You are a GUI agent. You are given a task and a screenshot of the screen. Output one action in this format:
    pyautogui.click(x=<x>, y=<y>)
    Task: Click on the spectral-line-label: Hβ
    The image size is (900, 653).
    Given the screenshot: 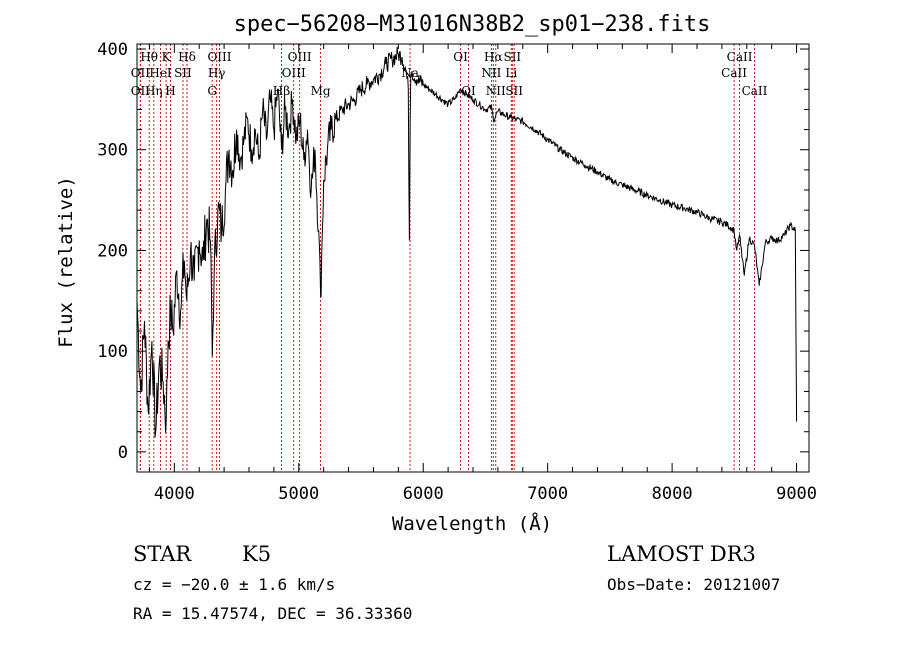 What is the action you would take?
    pyautogui.click(x=281, y=91)
    